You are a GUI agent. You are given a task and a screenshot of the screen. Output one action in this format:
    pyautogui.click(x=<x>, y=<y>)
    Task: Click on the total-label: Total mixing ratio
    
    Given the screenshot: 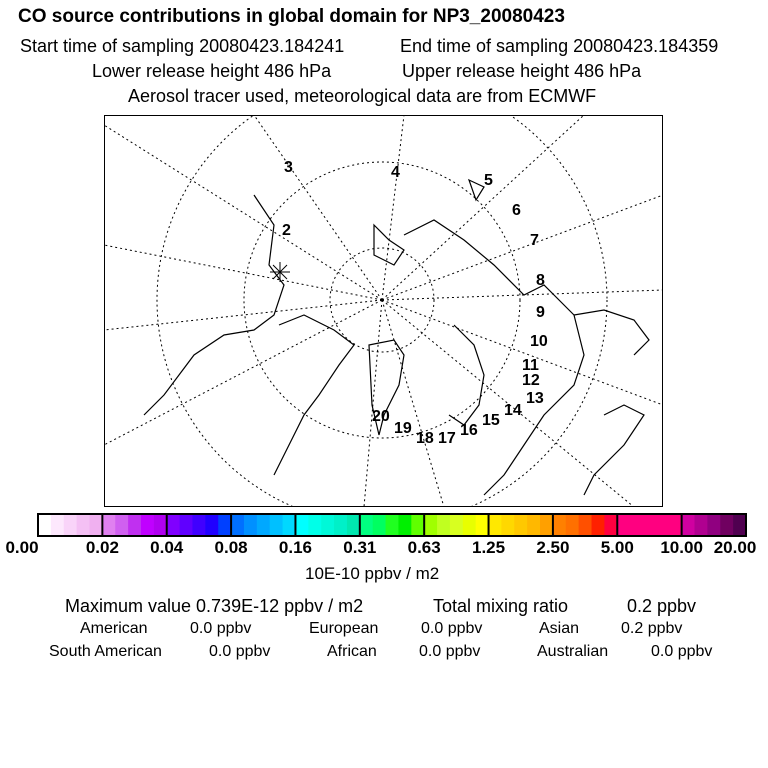 What is the action you would take?
    pyautogui.click(x=501, y=606)
    